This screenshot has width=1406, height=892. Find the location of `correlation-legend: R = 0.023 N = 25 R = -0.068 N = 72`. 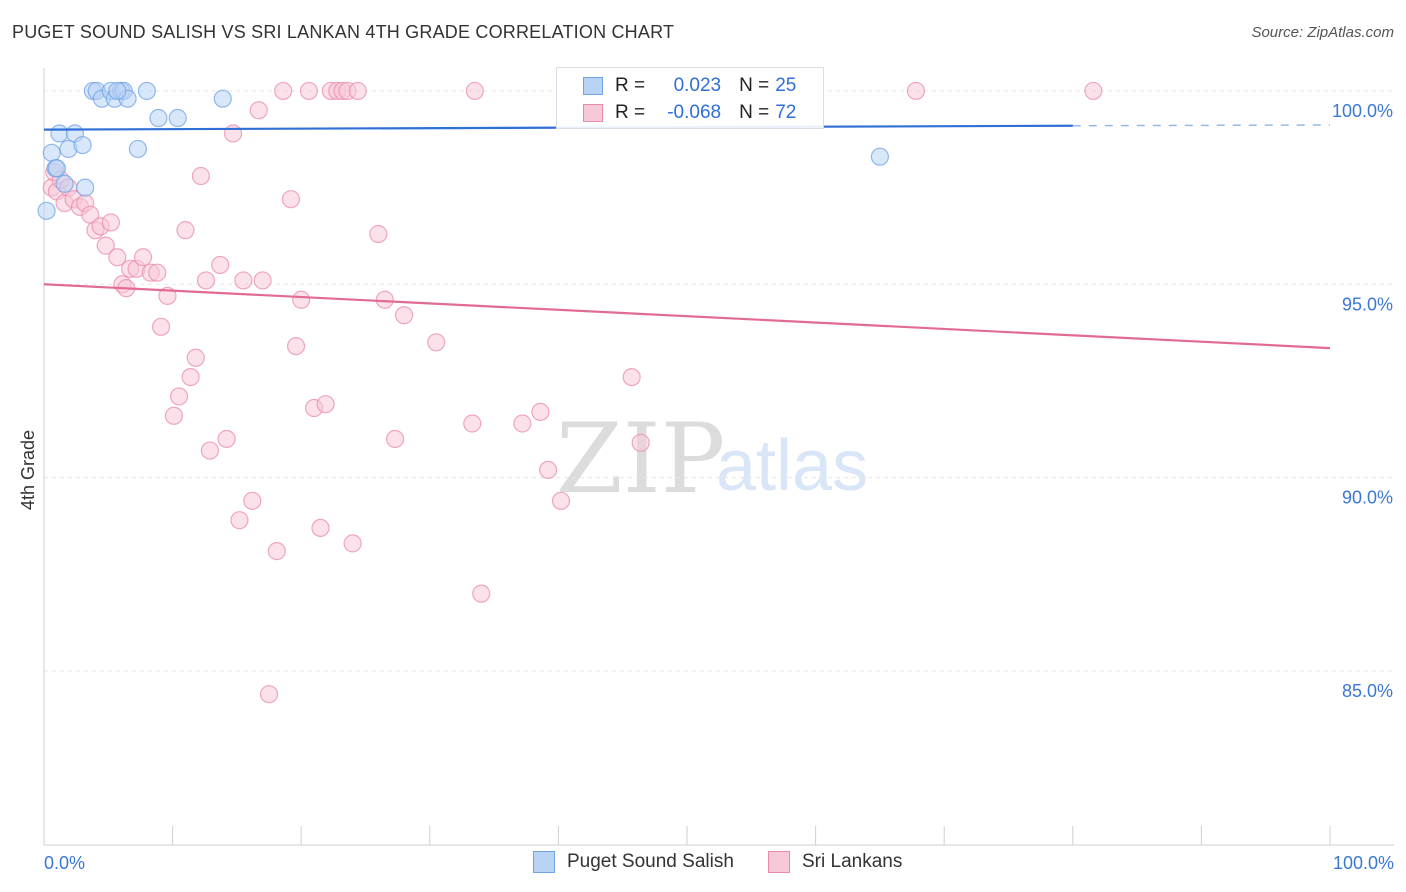

correlation-legend: R = 0.023 N = 25 R = -0.068 N = 72 is located at coordinates (690, 98).